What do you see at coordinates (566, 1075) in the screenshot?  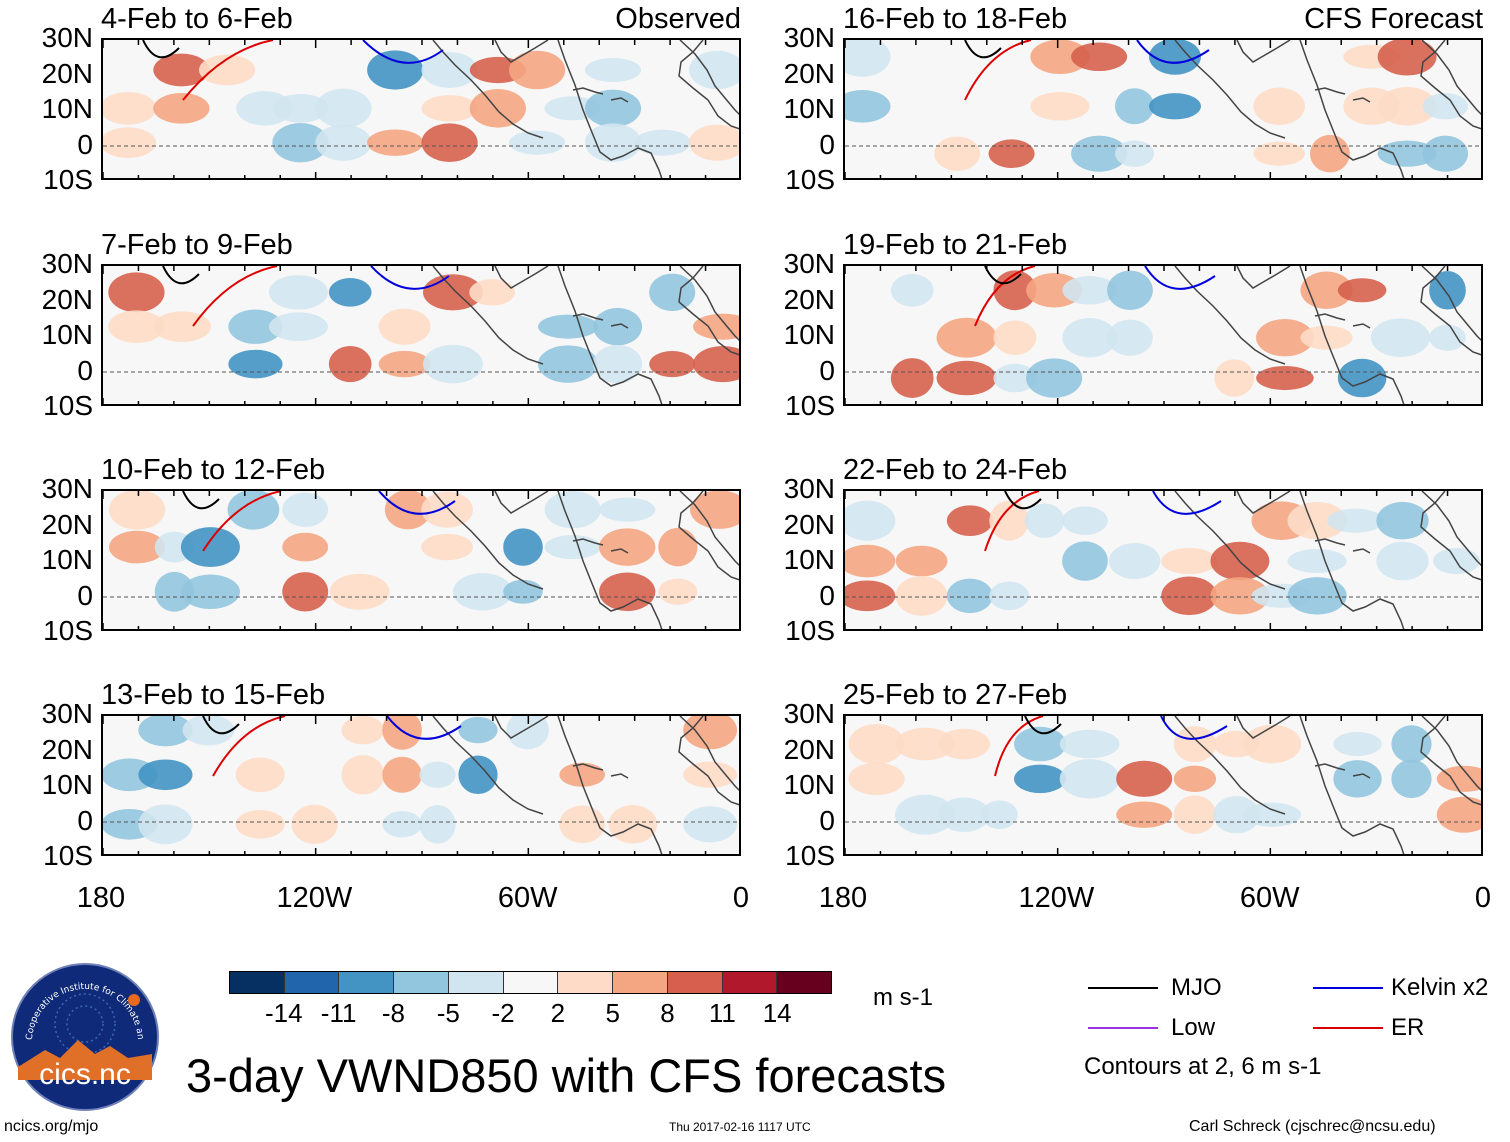 I see `main-title: 3-day VWND850 with CFS forecasts` at bounding box center [566, 1075].